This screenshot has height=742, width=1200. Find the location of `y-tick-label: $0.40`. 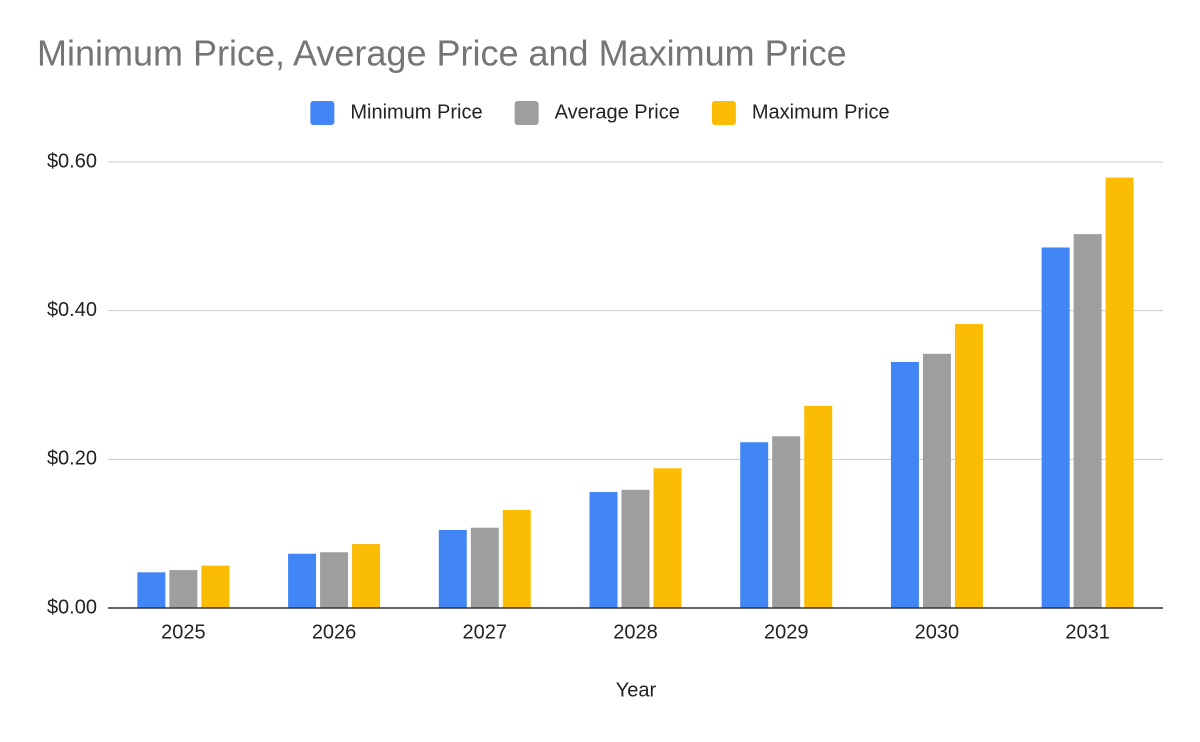

y-tick-label: $0.40 is located at coordinates (72, 310).